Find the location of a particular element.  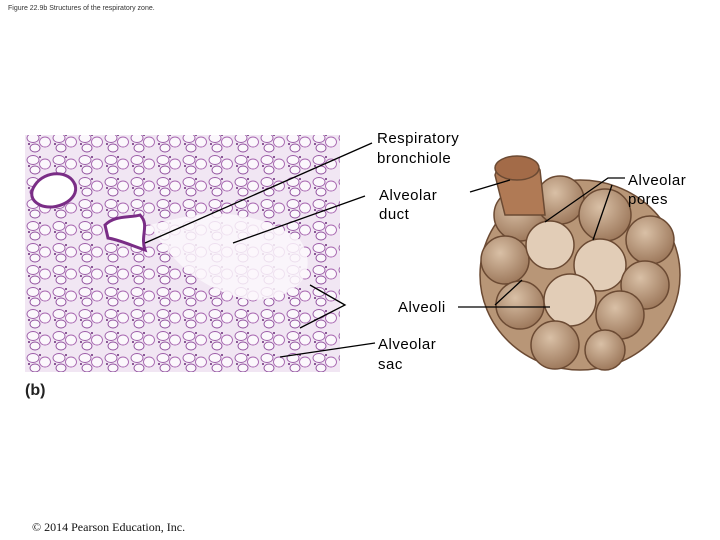

label-line: bronchiole is located at coordinates (414, 158).